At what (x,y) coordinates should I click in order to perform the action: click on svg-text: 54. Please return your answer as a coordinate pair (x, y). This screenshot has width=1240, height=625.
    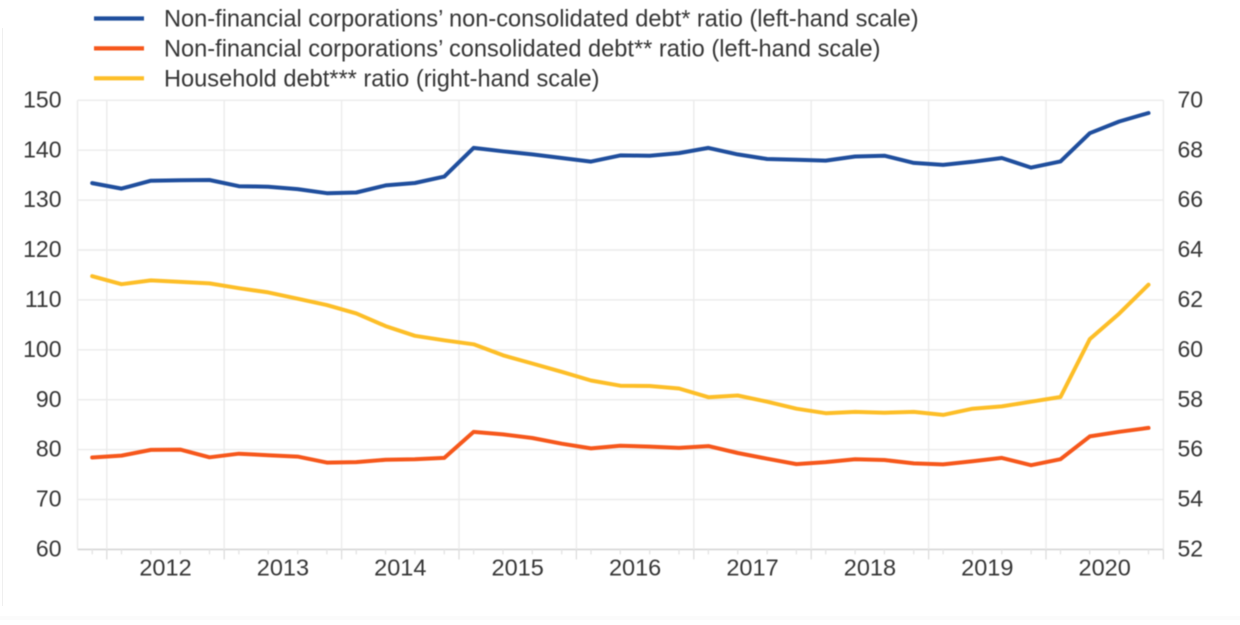
    Looking at the image, I should click on (1191, 499).